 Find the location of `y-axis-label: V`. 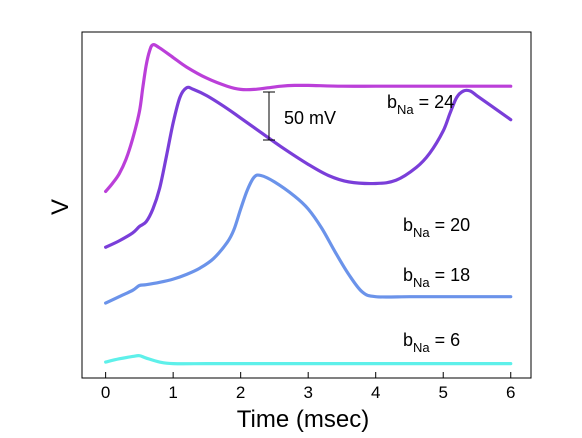

y-axis-label: V is located at coordinates (60, 207).